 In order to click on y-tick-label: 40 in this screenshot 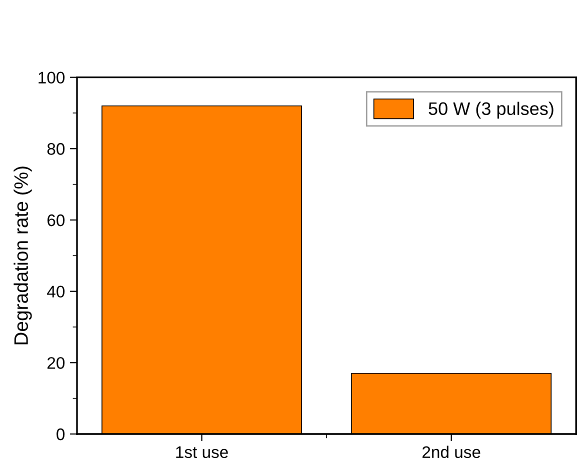, I will do `click(56, 292)`.